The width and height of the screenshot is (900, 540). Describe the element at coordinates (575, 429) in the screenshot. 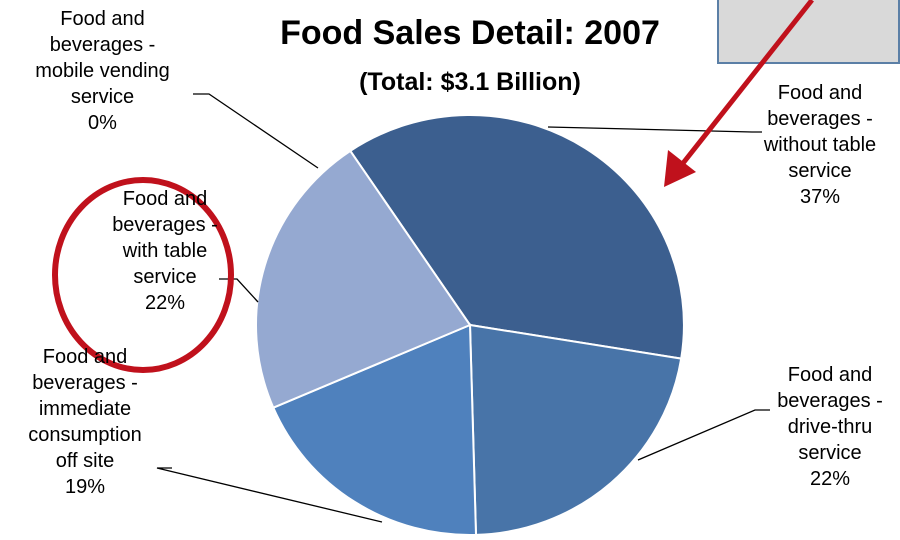

I see `pie-slice-drive-thru` at that location.